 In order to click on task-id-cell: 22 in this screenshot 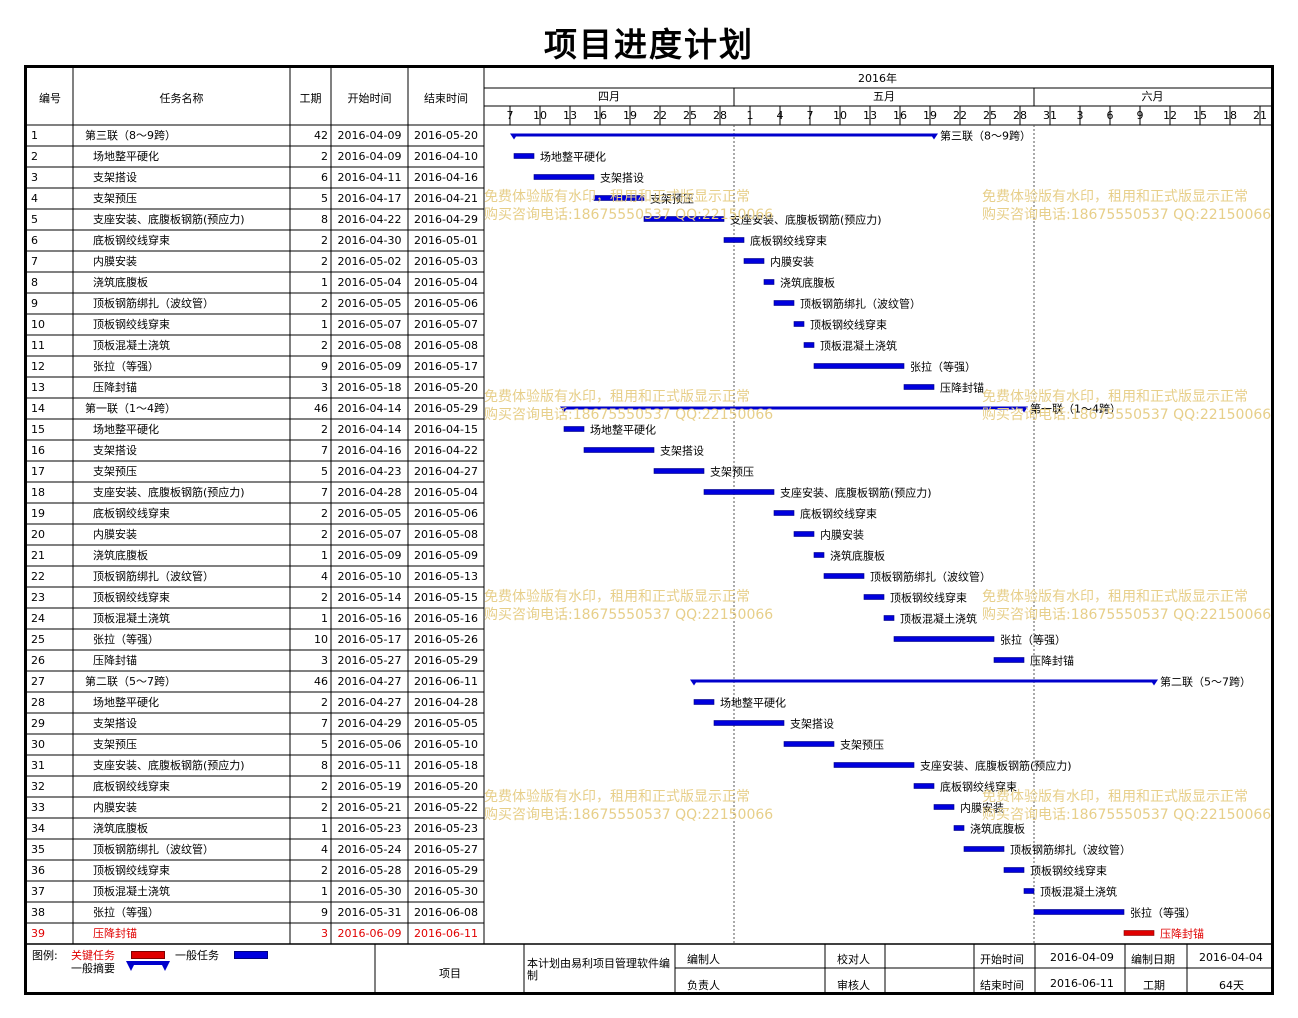, I will do `click(38, 576)`.